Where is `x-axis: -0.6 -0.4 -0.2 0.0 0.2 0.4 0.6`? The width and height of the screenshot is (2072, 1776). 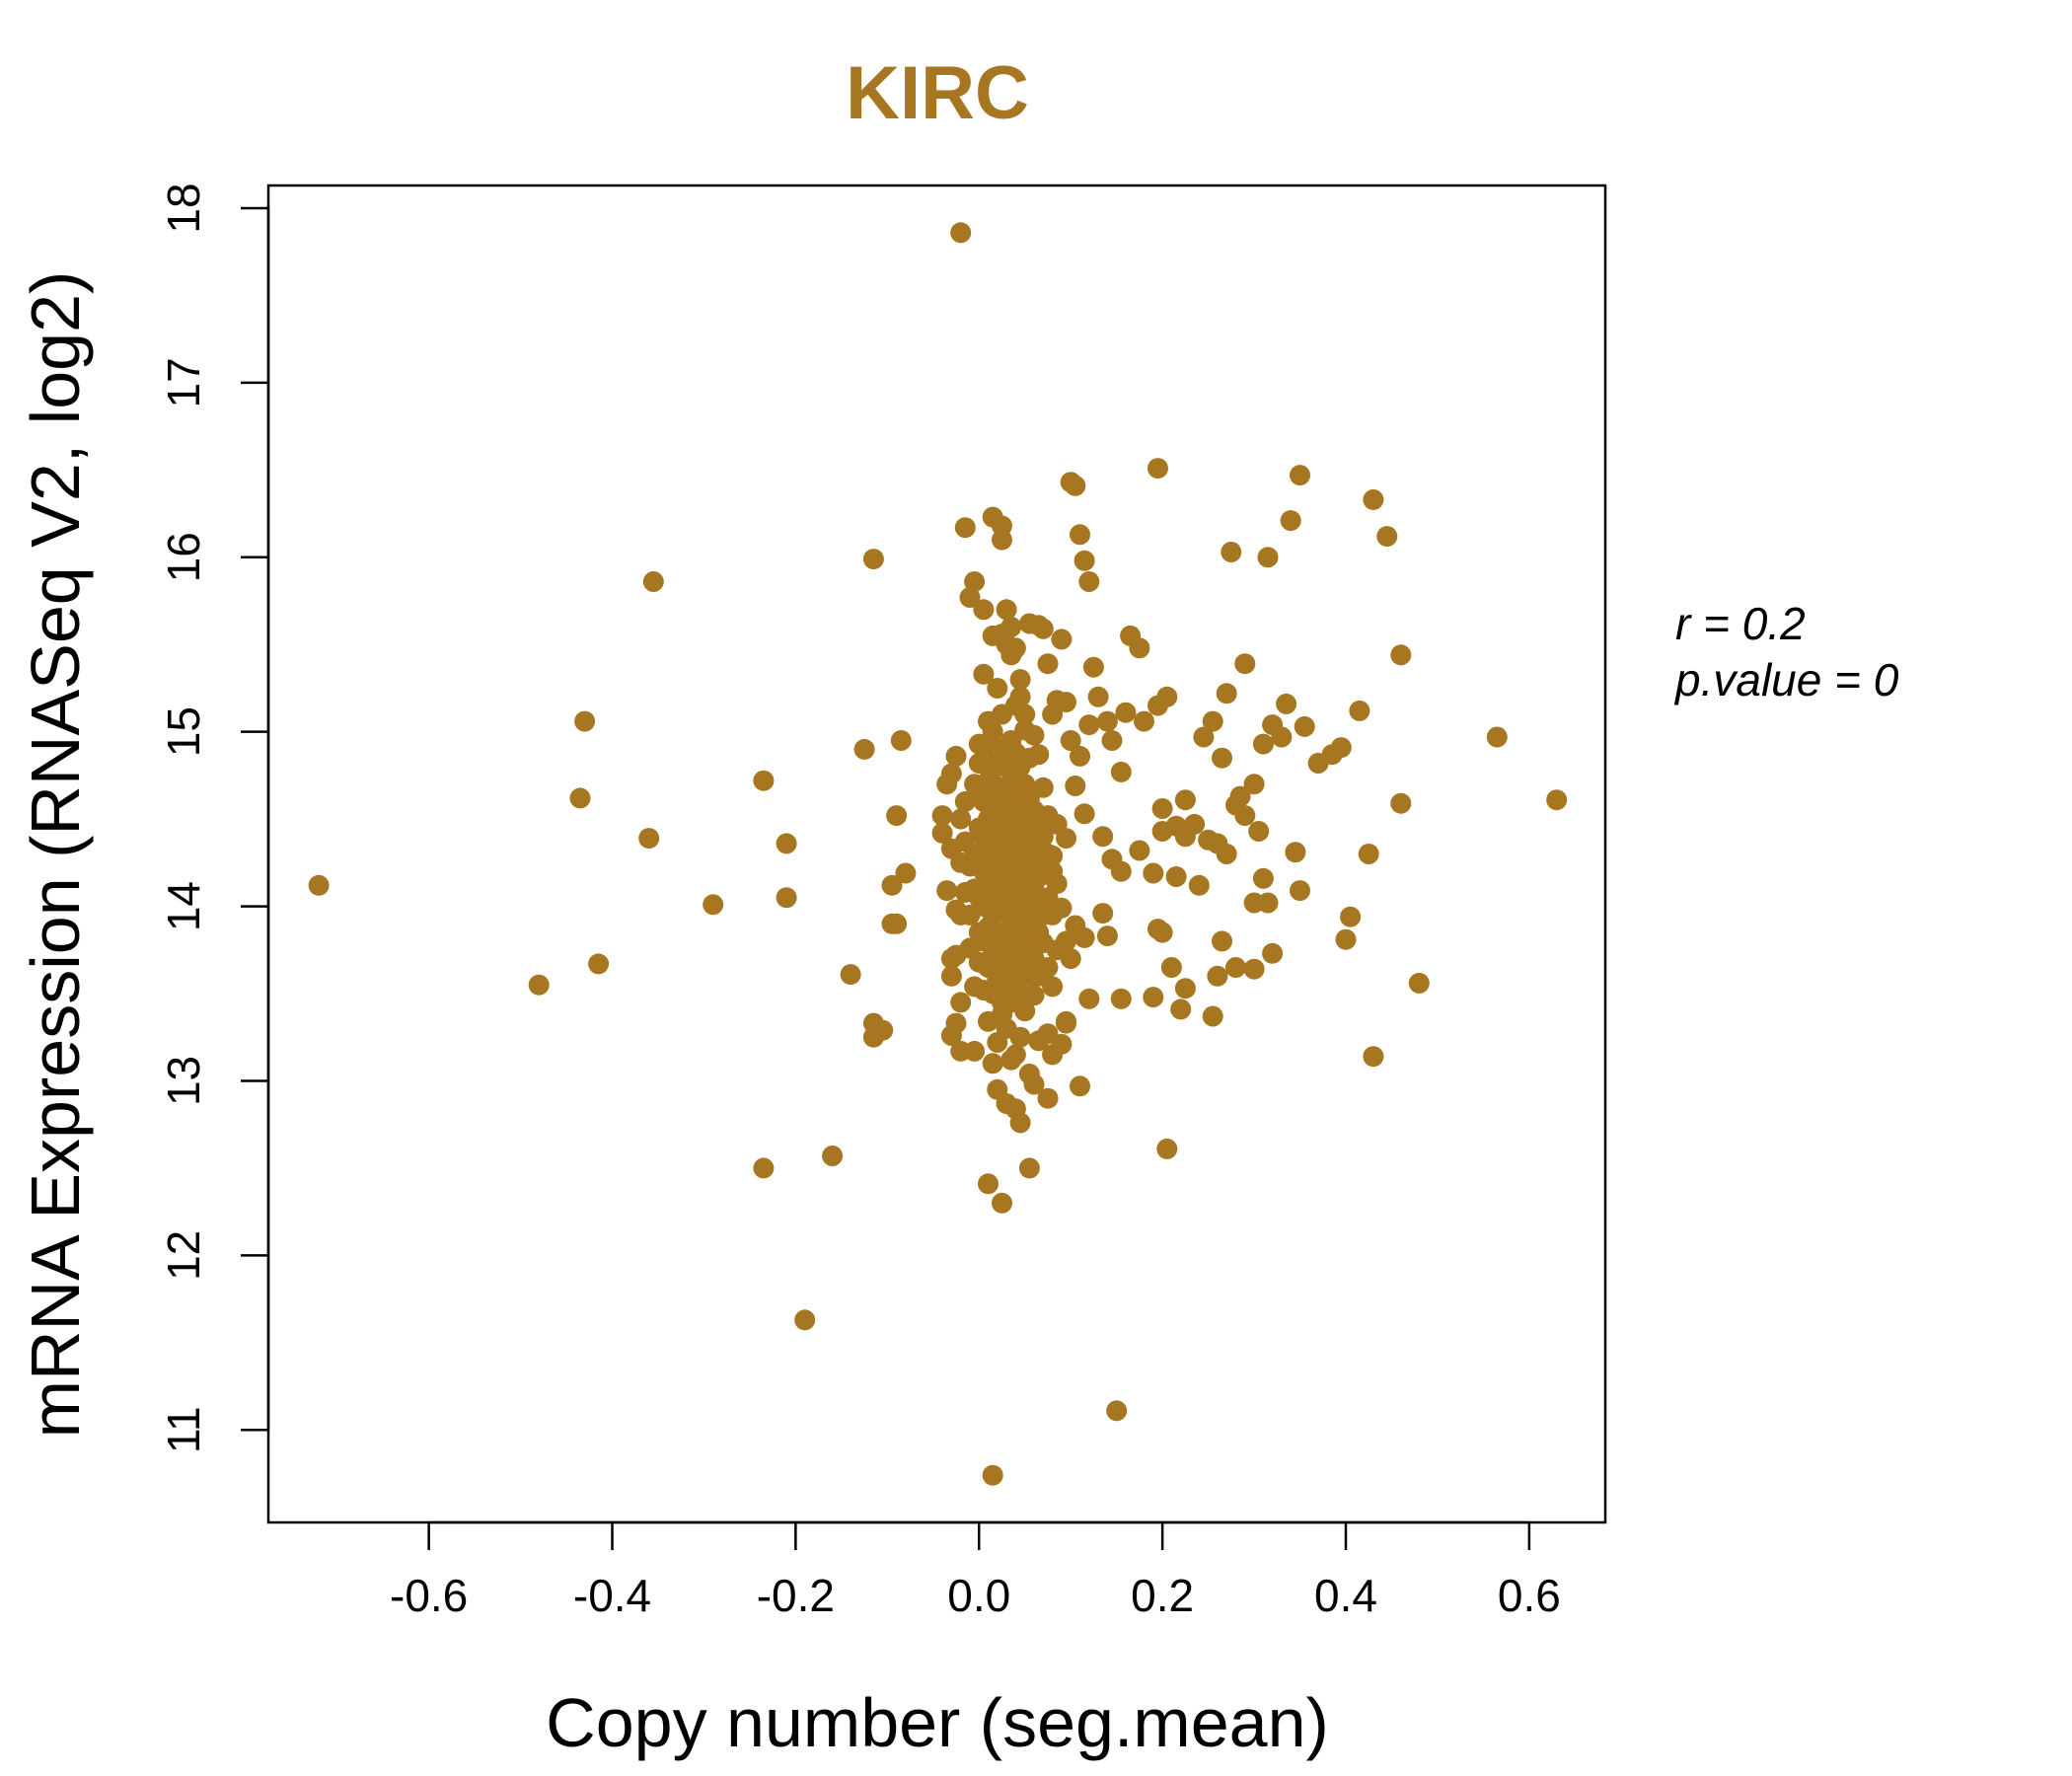
x-axis: -0.6 -0.4 -0.2 0.0 0.2 0.4 0.6 is located at coordinates (976, 1571).